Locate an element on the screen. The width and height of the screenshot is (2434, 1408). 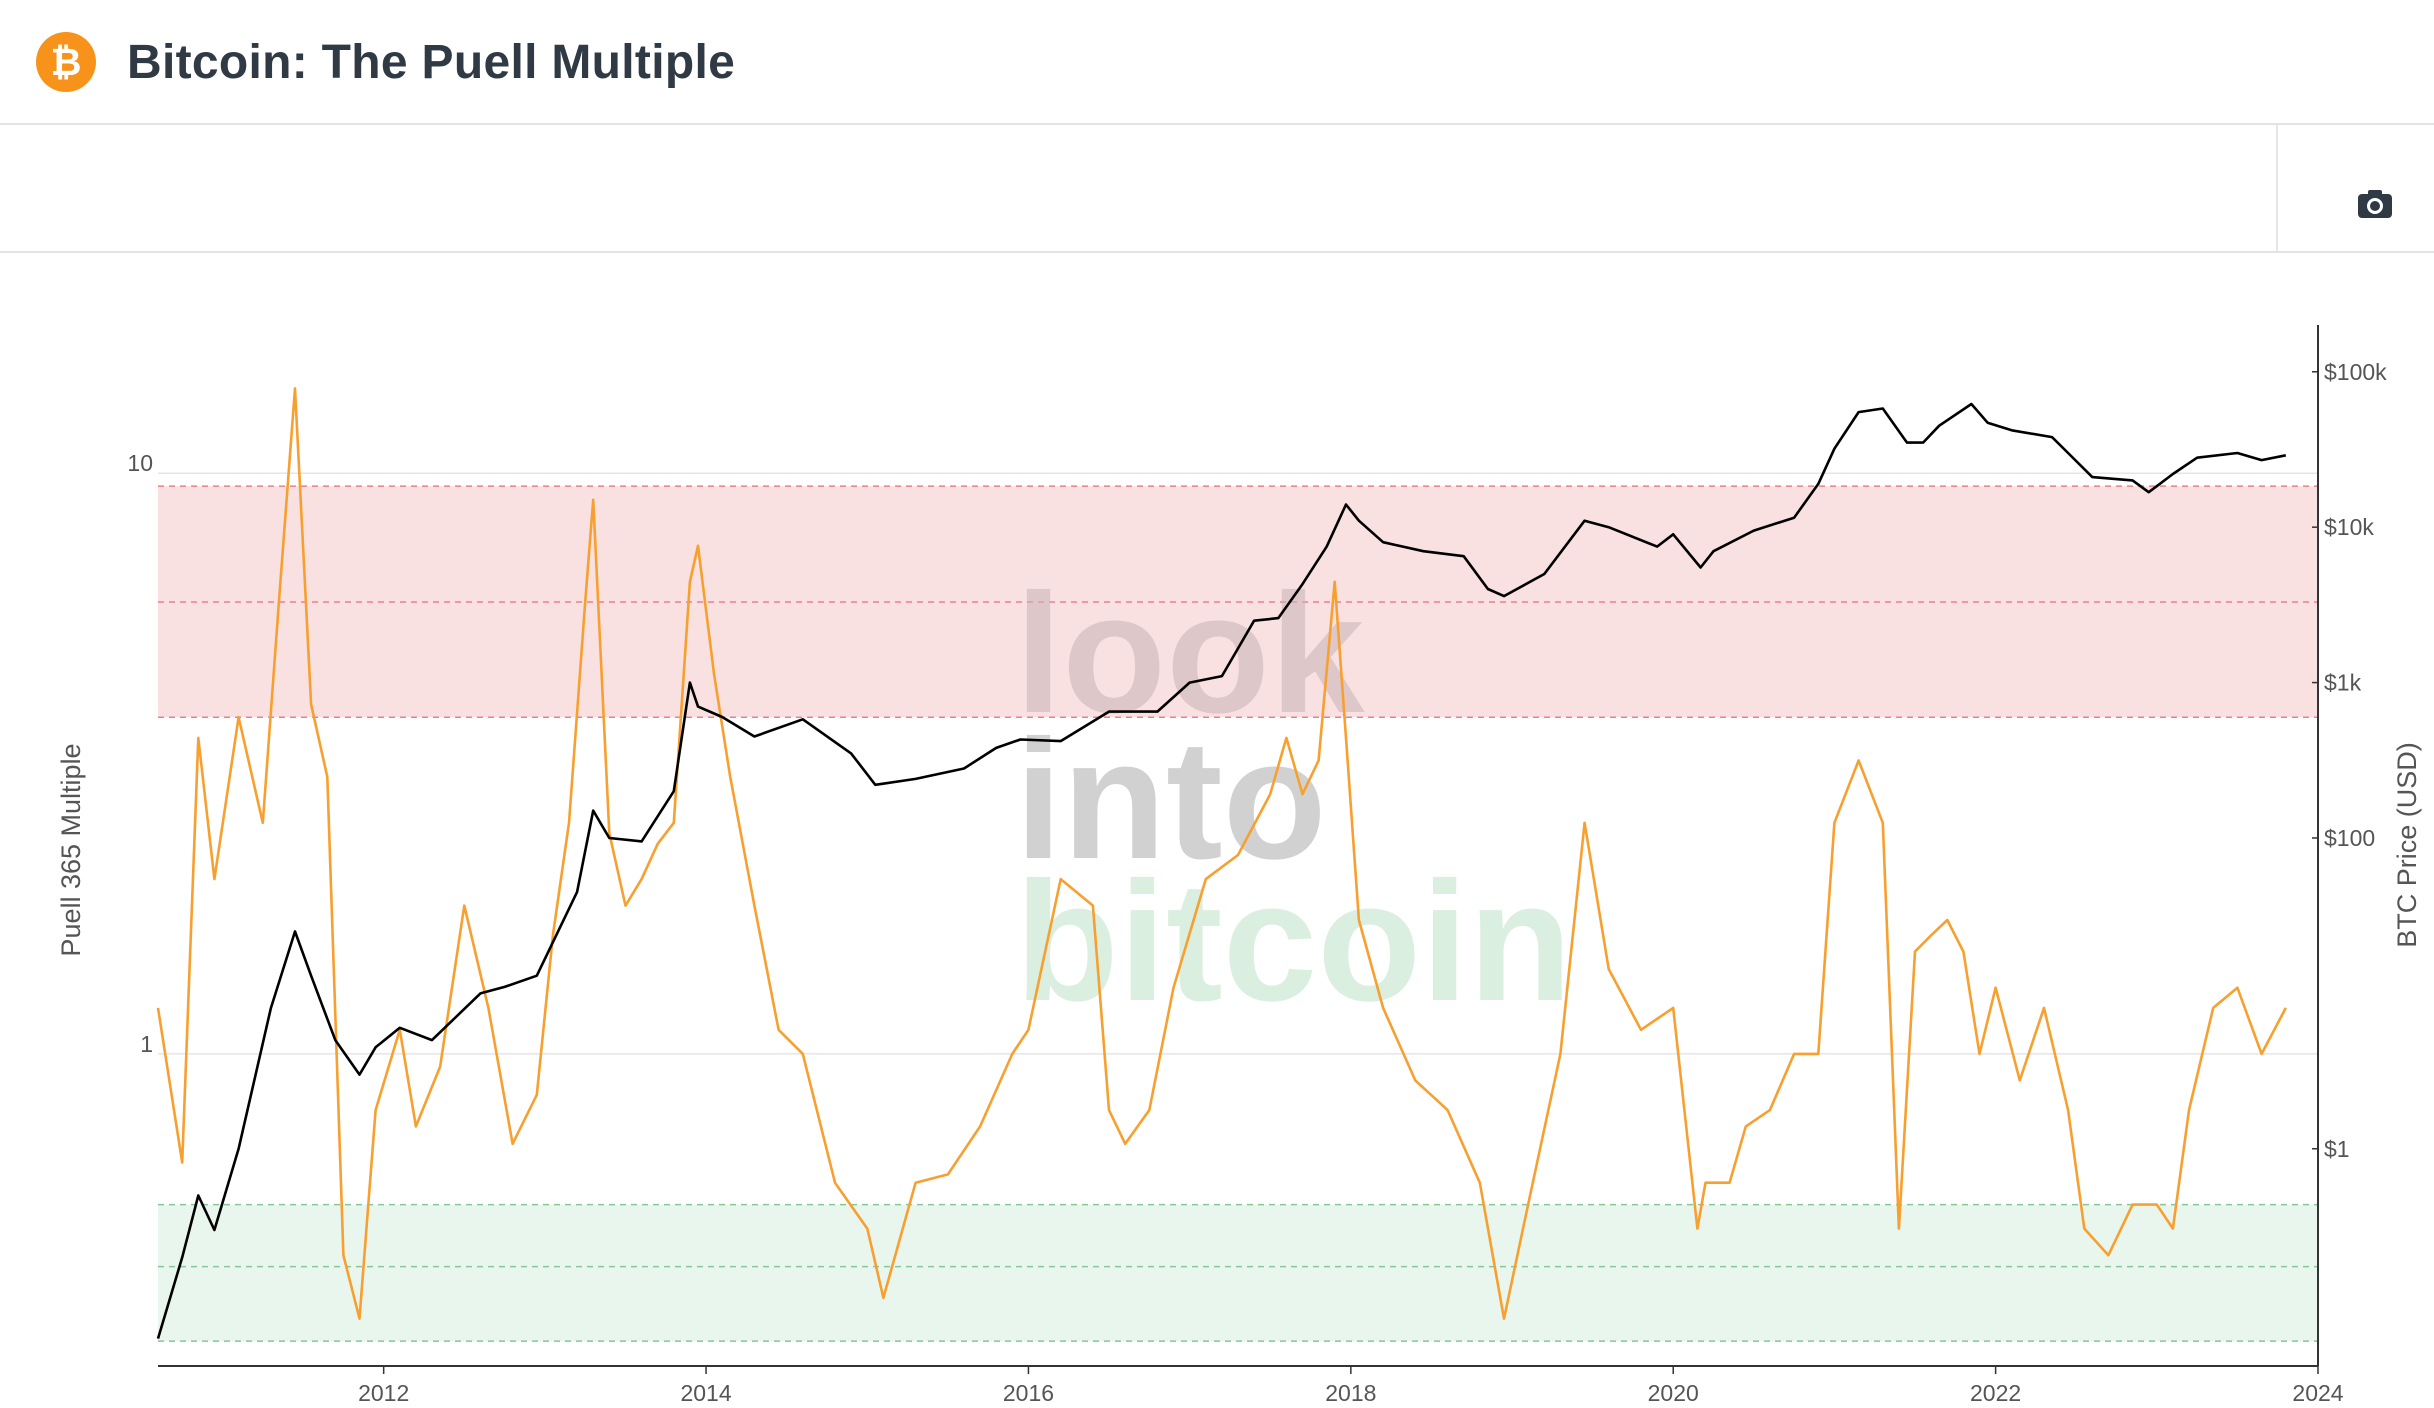
x-tick-label: 2012 is located at coordinates (383, 1393).